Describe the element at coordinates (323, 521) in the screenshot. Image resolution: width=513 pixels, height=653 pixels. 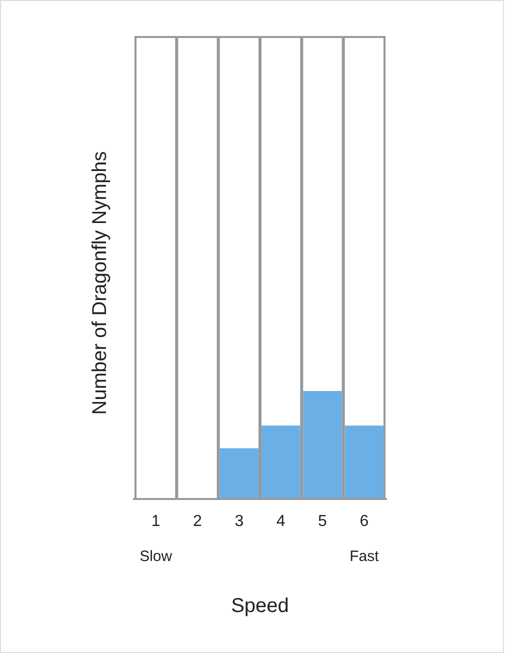
I see `x-tick-label: 5` at that location.